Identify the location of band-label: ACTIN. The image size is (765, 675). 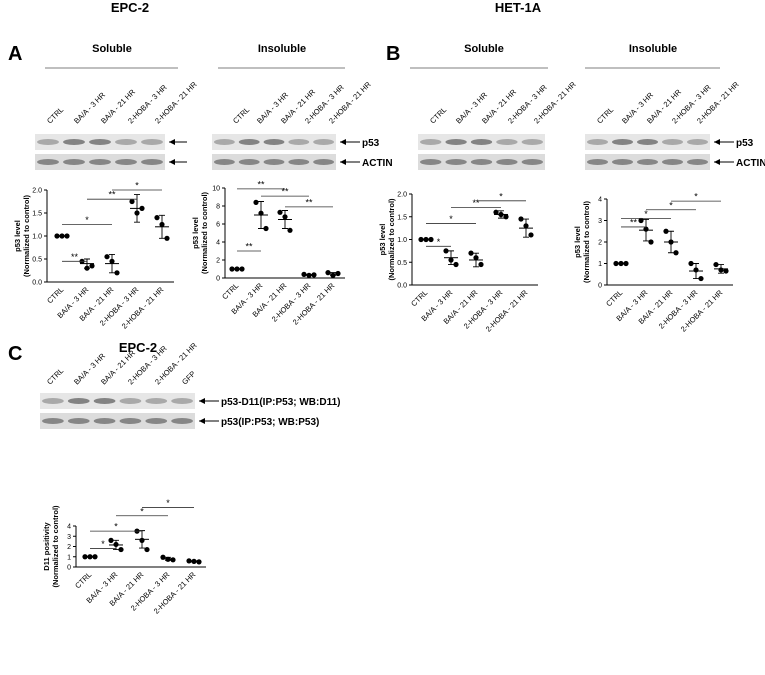
(377, 163).